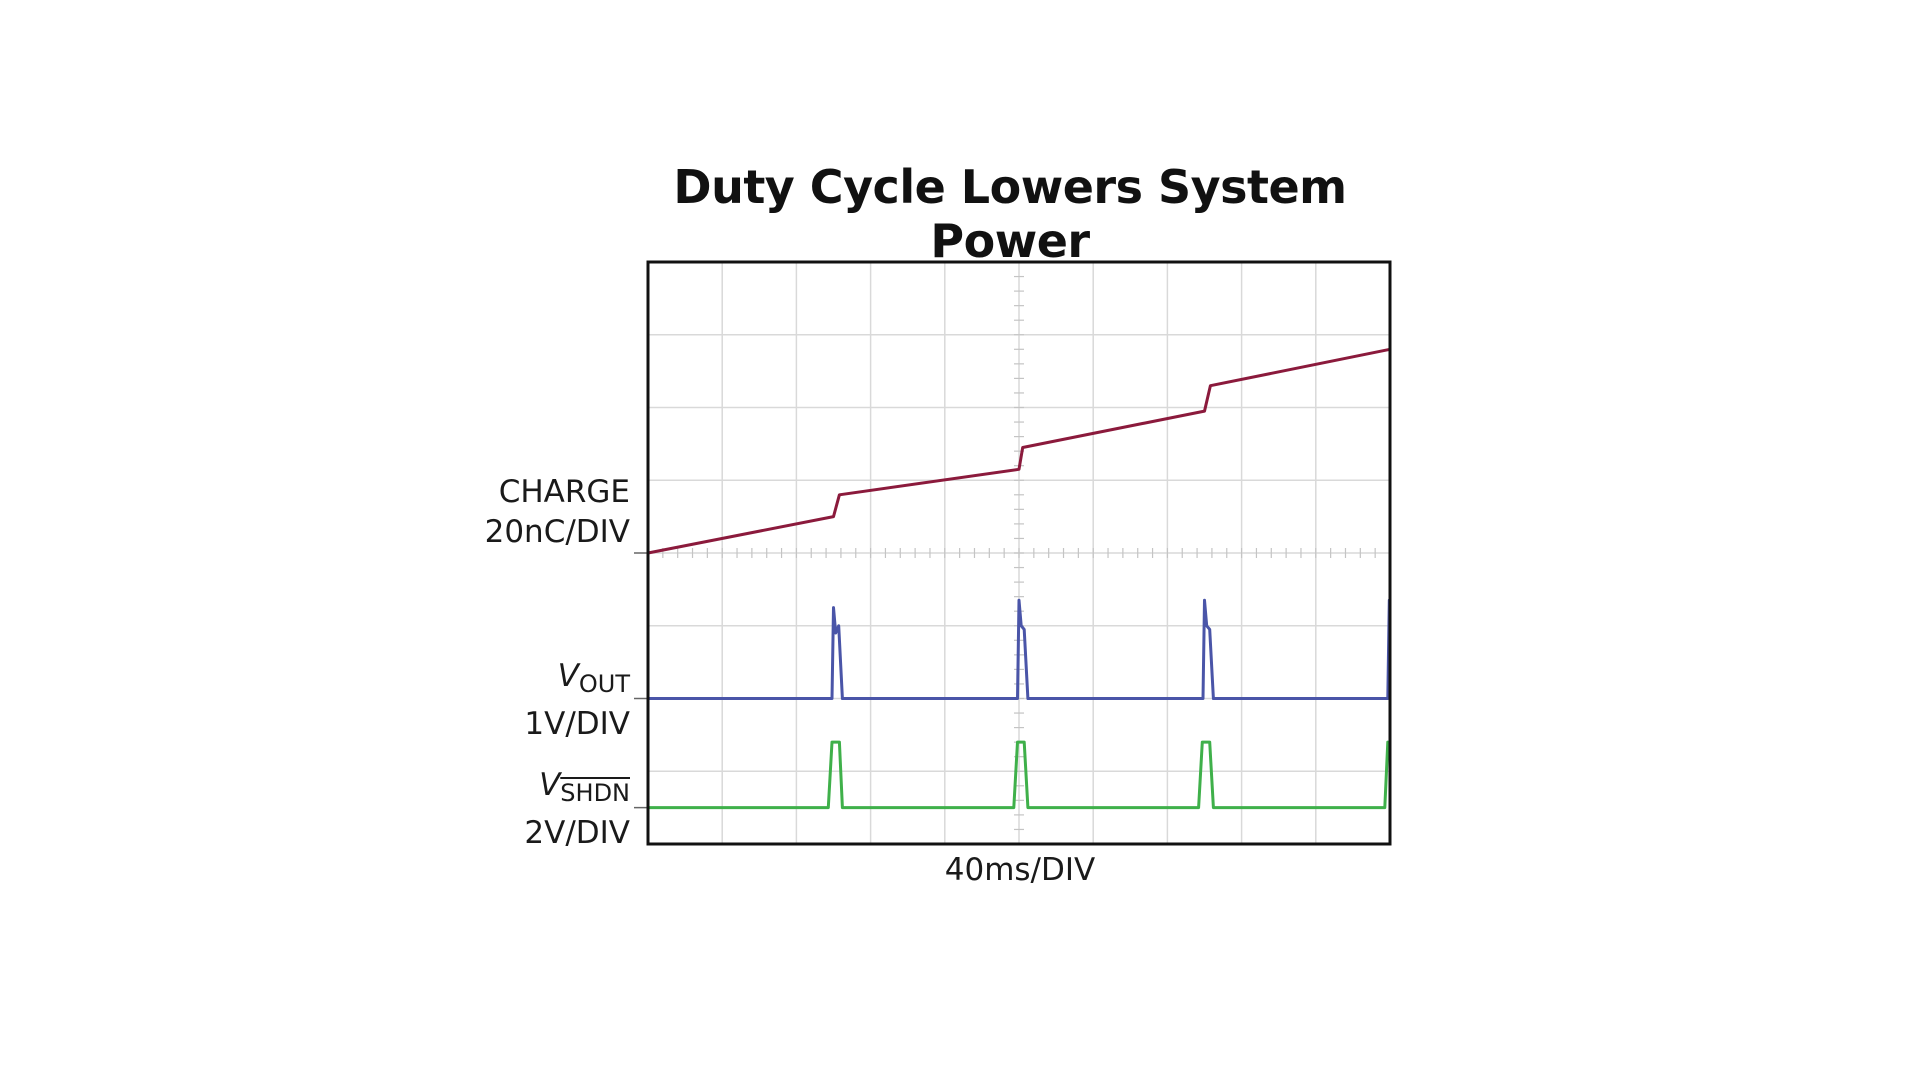  I want to click on vout-scale: 1V/DIV, so click(577, 724).